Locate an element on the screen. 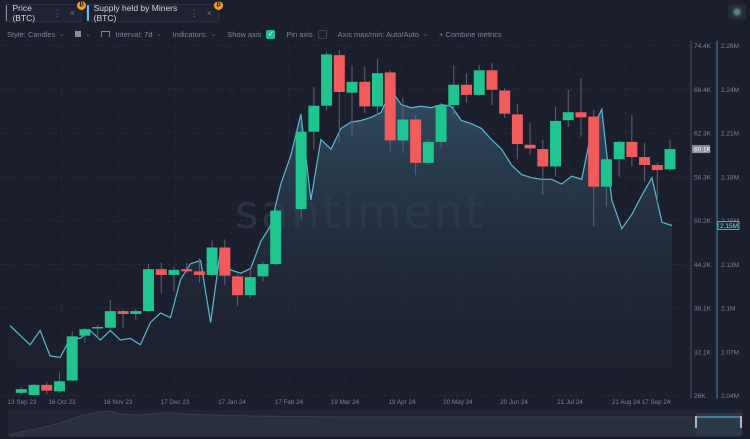 The width and height of the screenshot is (750, 439). price-tick-label: 38.1K is located at coordinates (703, 309).